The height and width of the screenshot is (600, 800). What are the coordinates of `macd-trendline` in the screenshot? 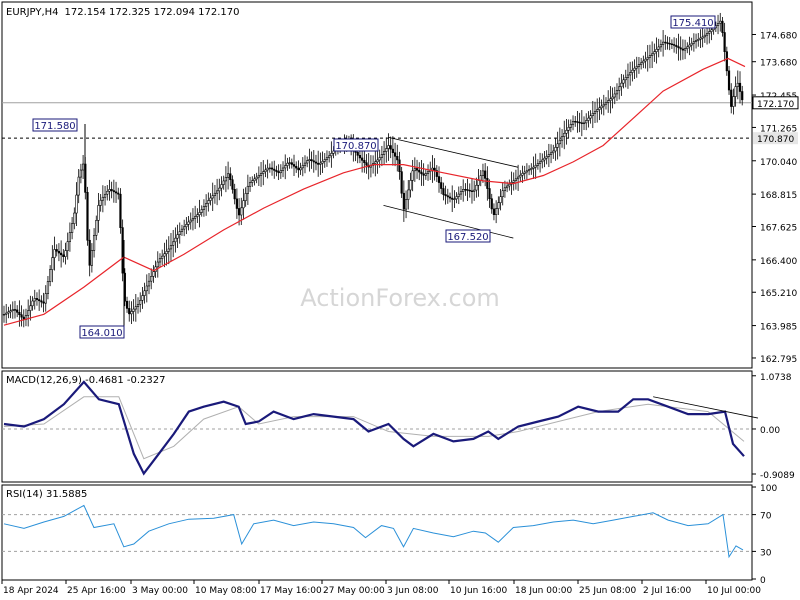 It's located at (706, 407).